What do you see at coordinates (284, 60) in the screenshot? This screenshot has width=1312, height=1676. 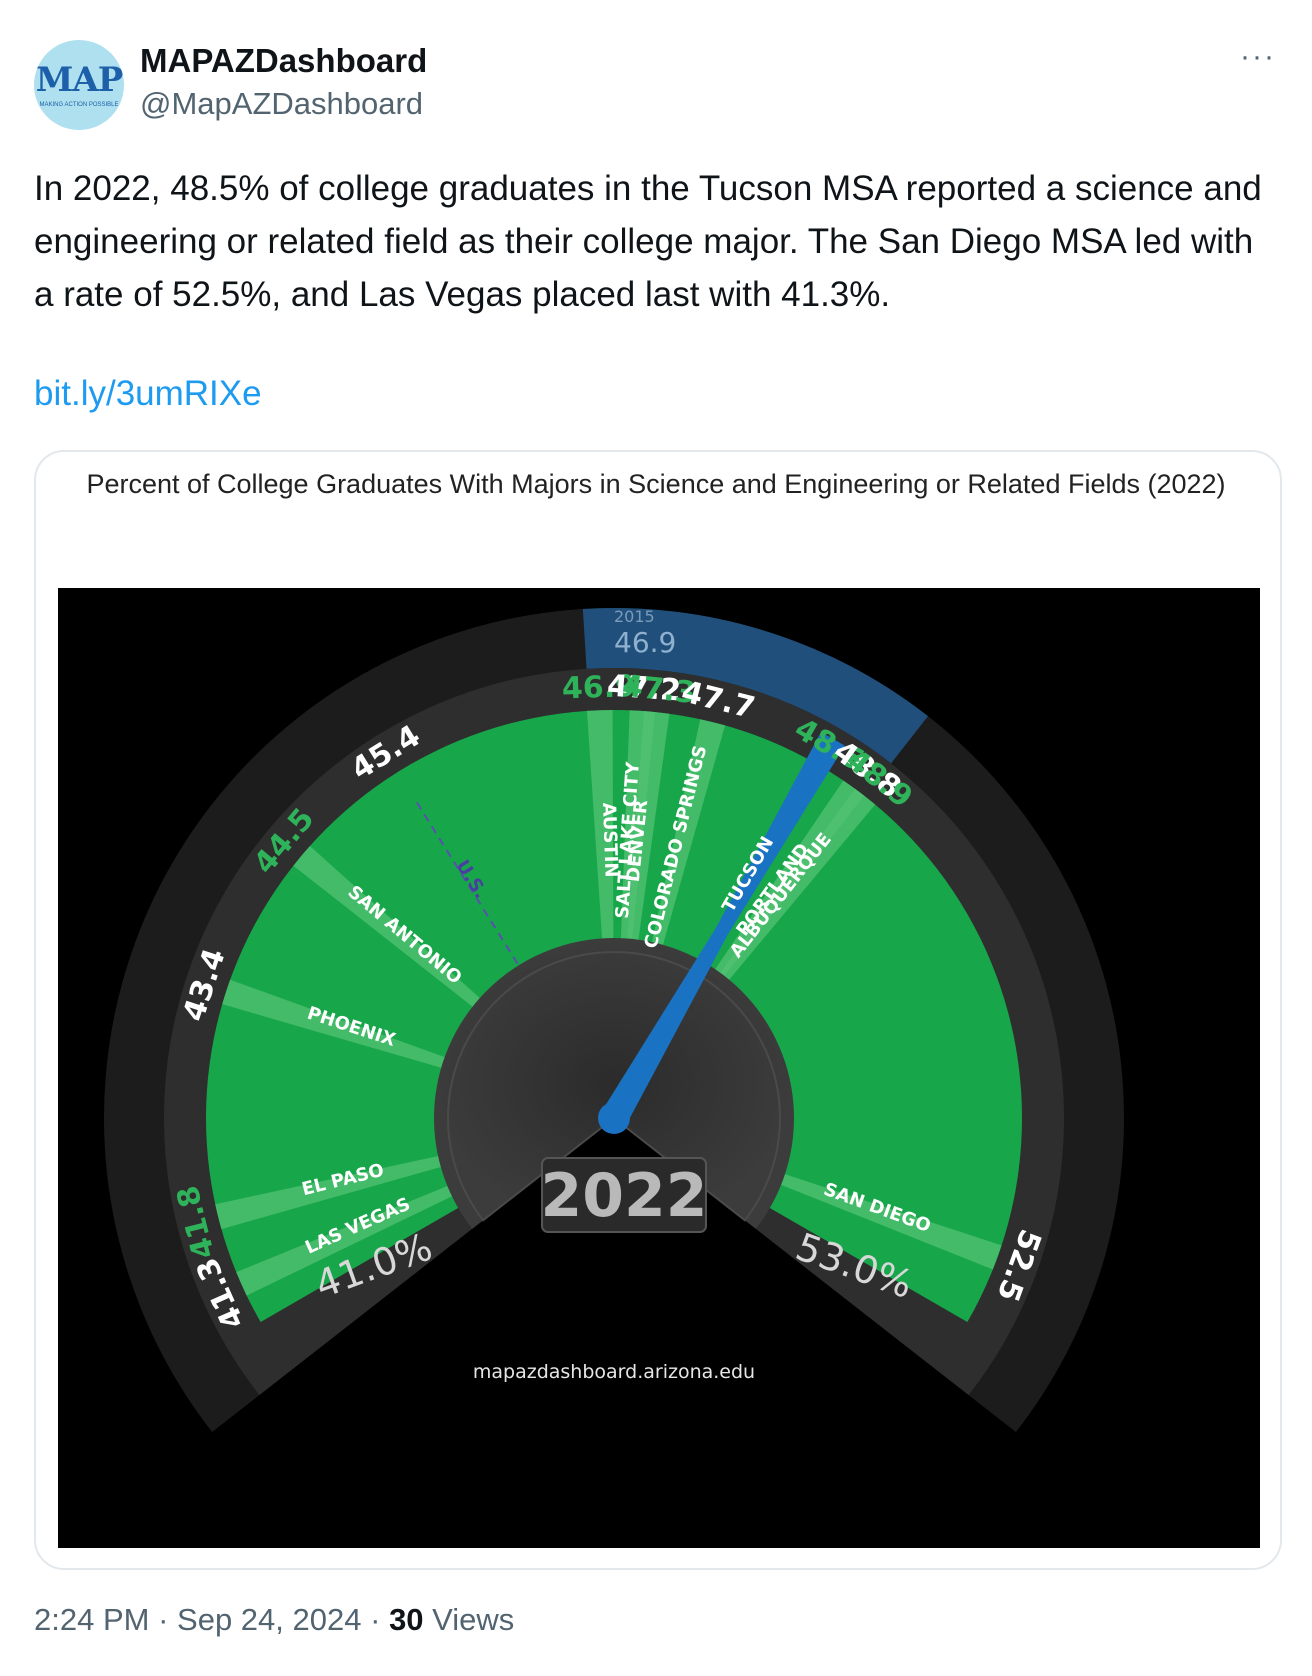 I see `display-name: MAPAZDashboard` at bounding box center [284, 60].